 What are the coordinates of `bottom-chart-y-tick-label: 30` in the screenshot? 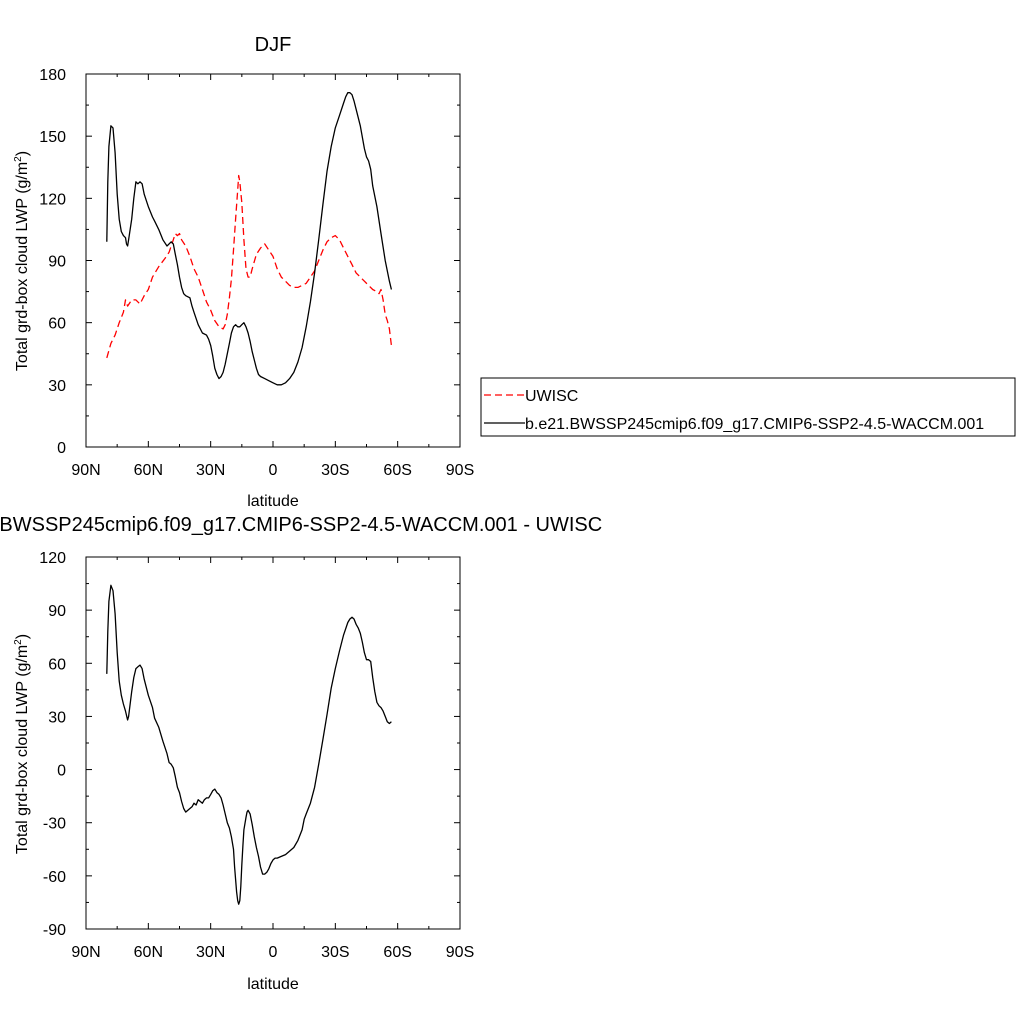 It's located at (57, 717).